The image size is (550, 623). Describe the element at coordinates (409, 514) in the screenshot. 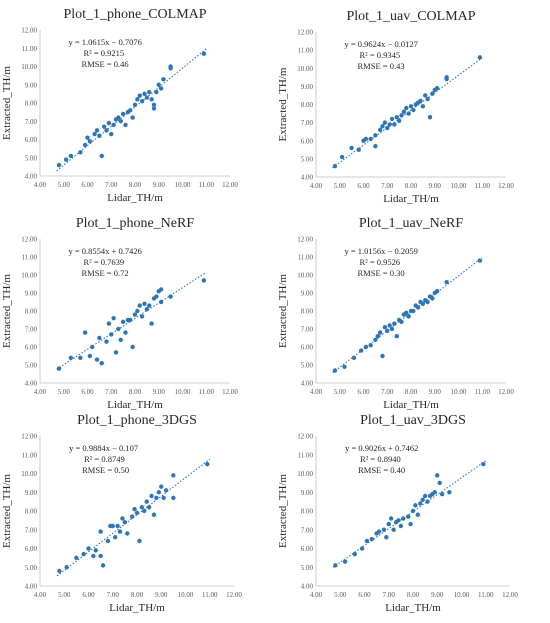

I see `trend-line` at that location.